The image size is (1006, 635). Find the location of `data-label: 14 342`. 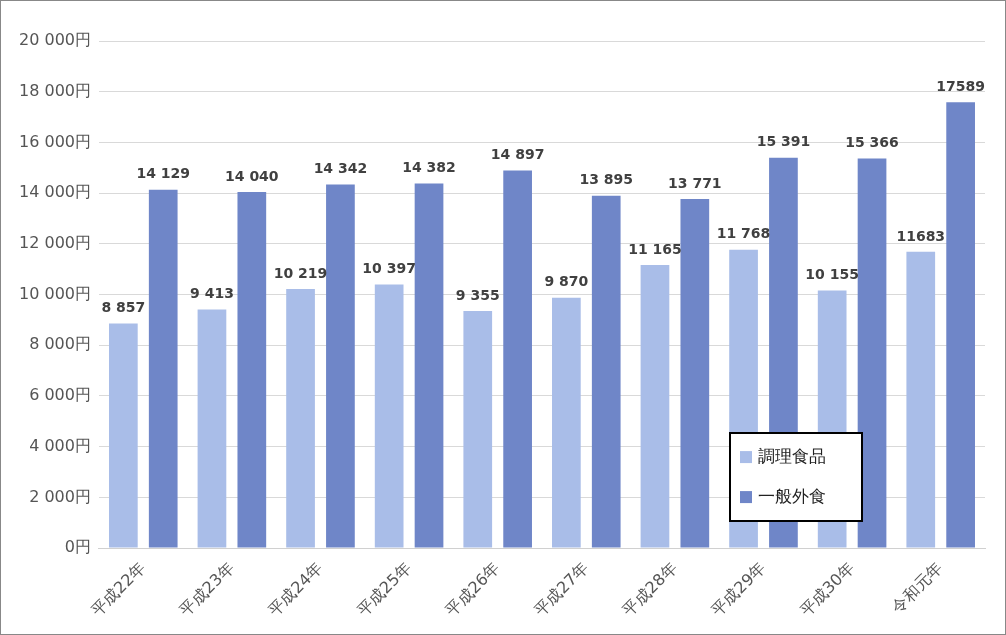

data-label: 14 342 is located at coordinates (340, 168).